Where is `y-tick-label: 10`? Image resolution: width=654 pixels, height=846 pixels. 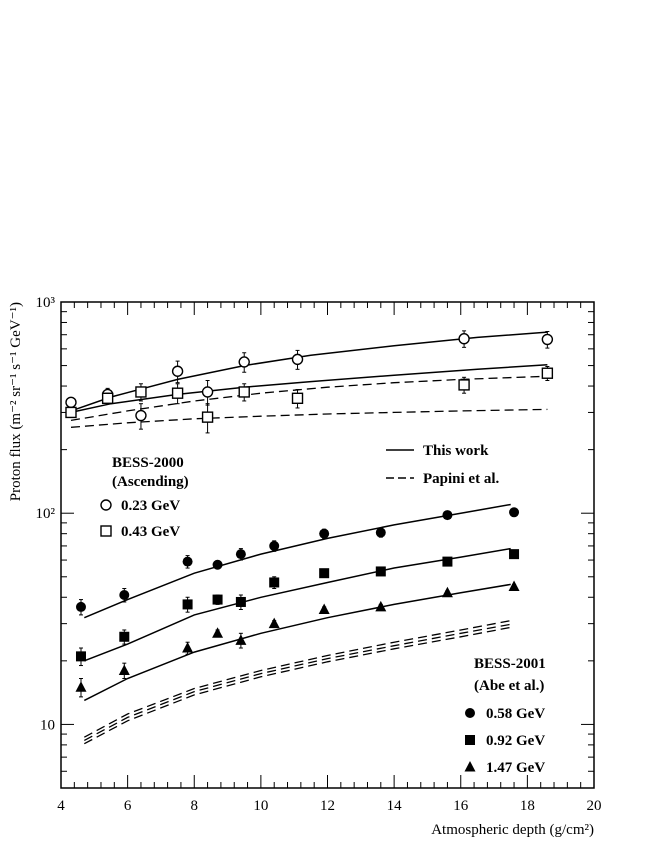
y-tick-label: 10 is located at coordinates (47, 725).